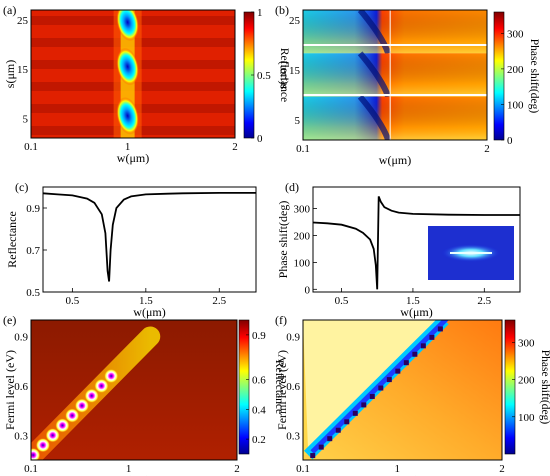  What do you see at coordinates (21, 187) in the screenshot?
I see `panel-label: (c)` at bounding box center [21, 187].